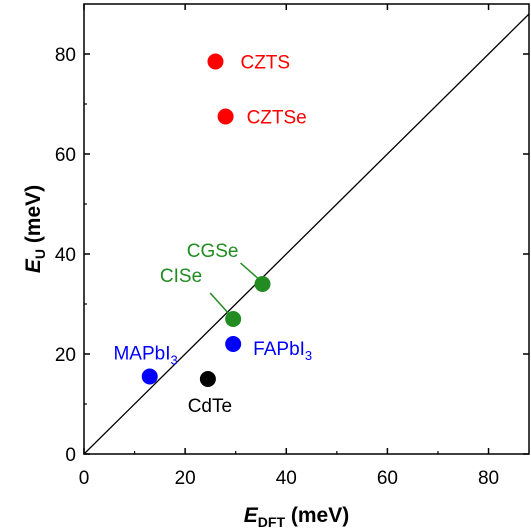  What do you see at coordinates (296, 517) in the screenshot?
I see `x-axis-label: EDFT (meV)` at bounding box center [296, 517].